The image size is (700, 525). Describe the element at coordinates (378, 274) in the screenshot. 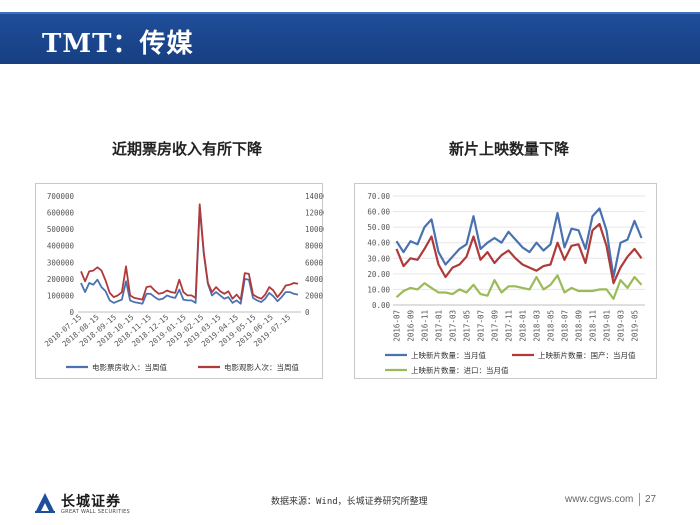

I see `y-tick-label: 20.00` at that location.